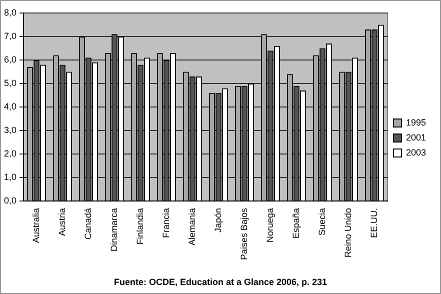 This screenshot has width=441, height=294. Describe the element at coordinates (10, 106) in the screenshot. I see `y-tick-label: 4,0` at that location.